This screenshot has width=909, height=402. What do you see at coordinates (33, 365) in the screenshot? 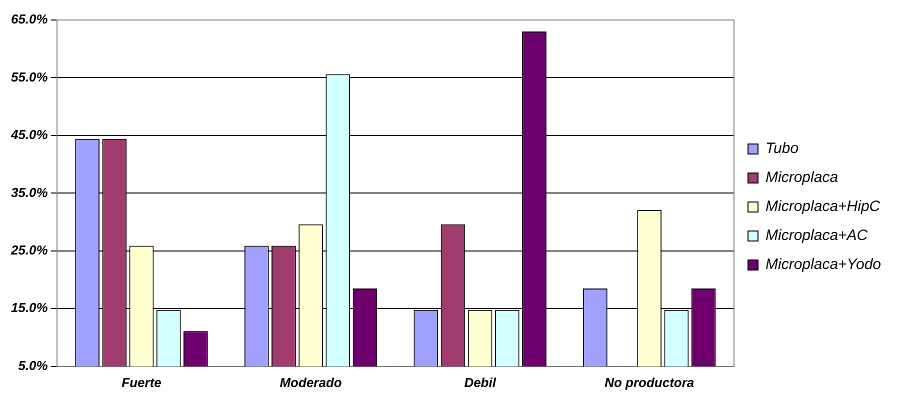
I see `y-tick-label: 5.0%` at bounding box center [33, 365].